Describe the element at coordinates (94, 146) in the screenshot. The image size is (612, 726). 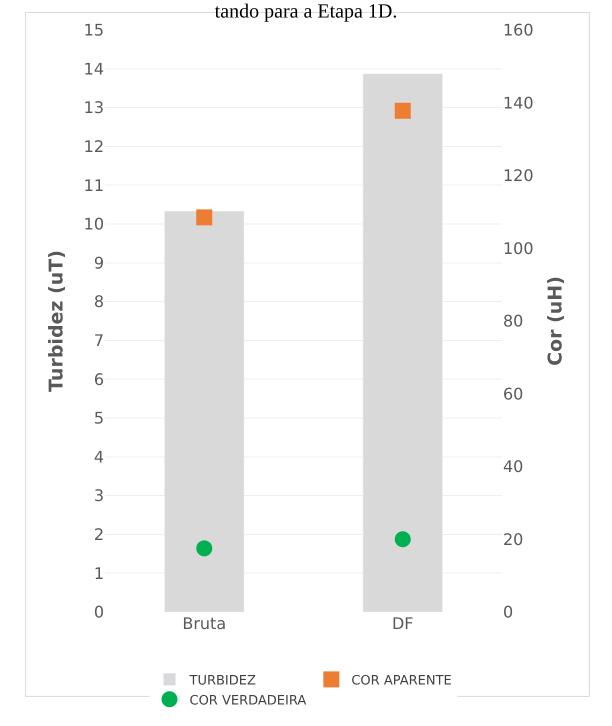
I see `y-tick-label: 12` at that location.